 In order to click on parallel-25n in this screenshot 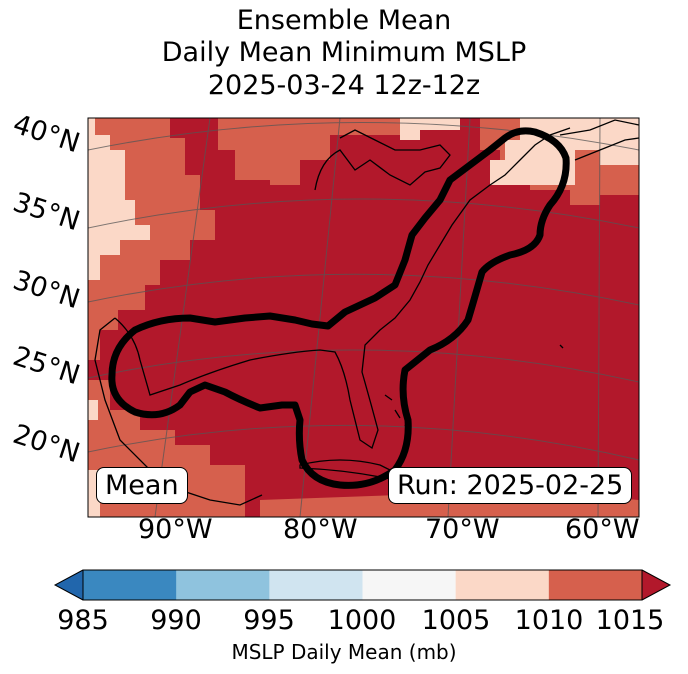, I will do `click(363, 366)`.